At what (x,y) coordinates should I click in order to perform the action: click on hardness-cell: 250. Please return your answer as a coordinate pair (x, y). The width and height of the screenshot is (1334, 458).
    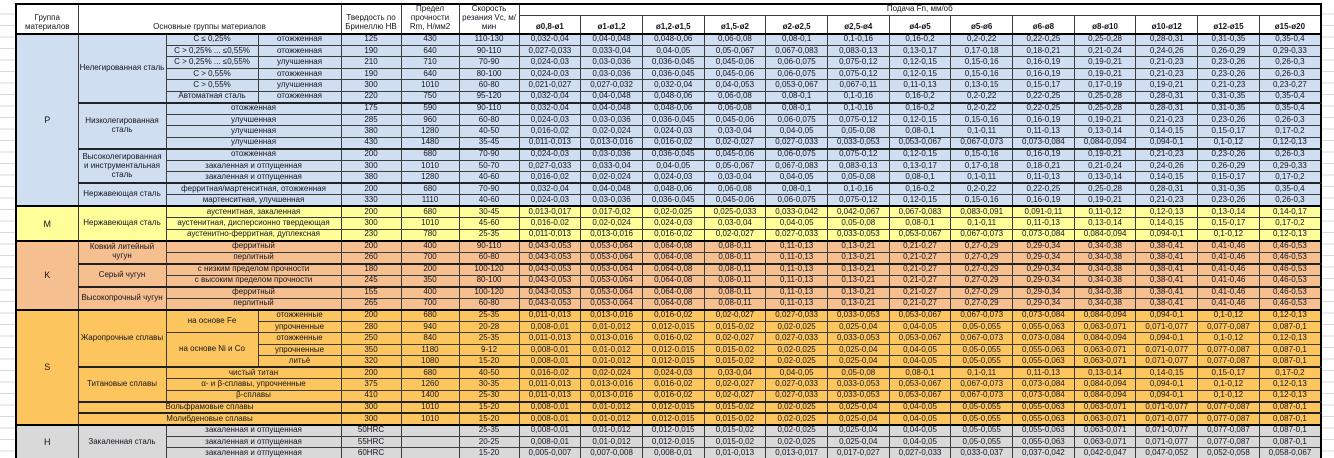
    Looking at the image, I should click on (371, 338).